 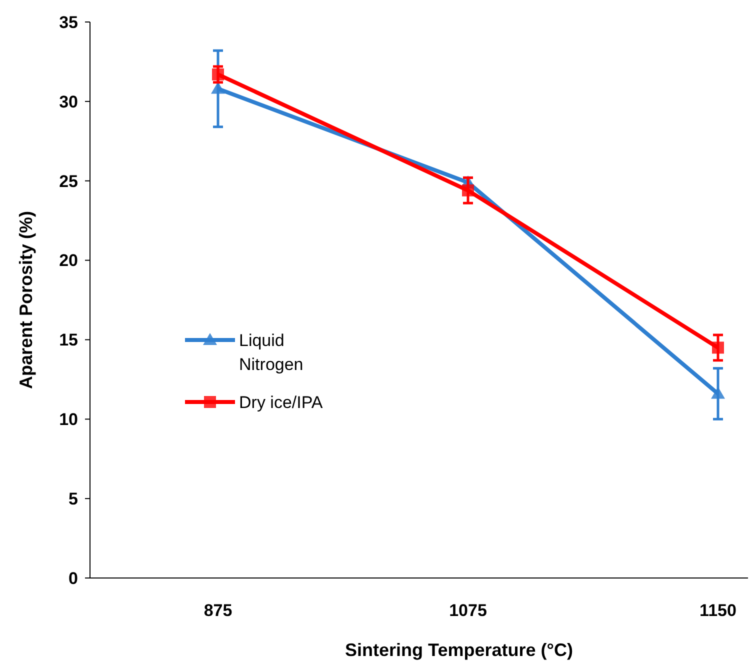 I want to click on y-tick-label: 10, so click(x=68, y=420).